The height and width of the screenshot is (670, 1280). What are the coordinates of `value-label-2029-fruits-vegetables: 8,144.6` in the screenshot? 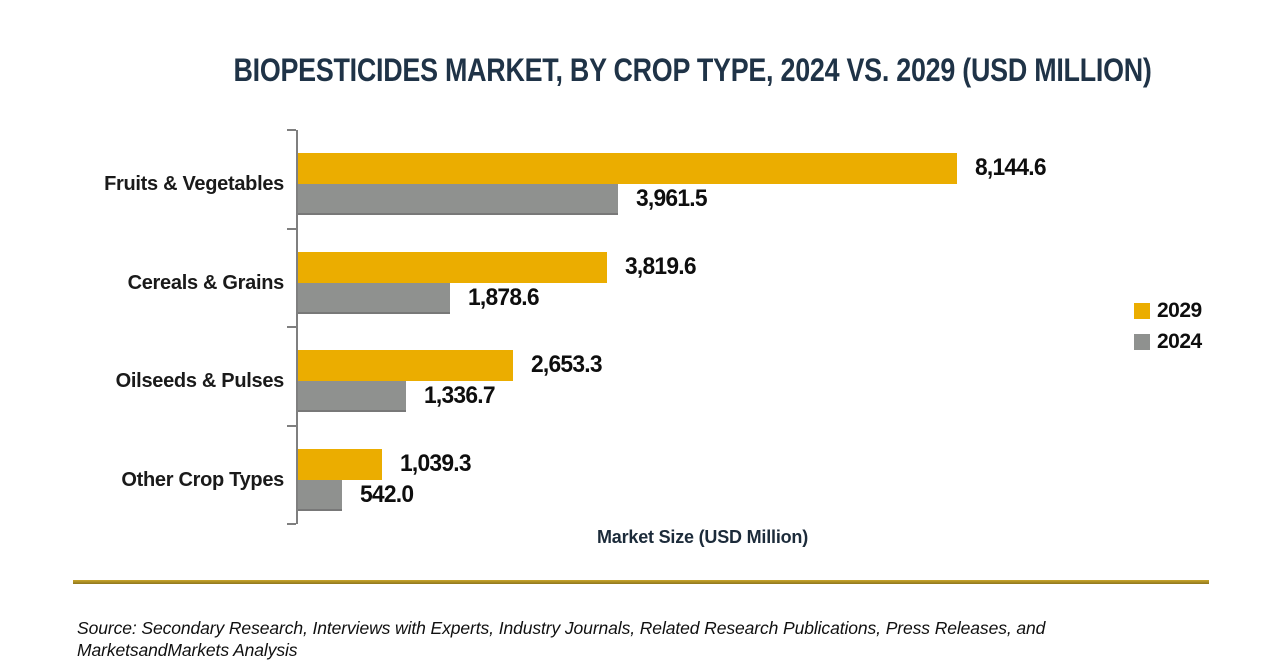 It's located at (1011, 167).